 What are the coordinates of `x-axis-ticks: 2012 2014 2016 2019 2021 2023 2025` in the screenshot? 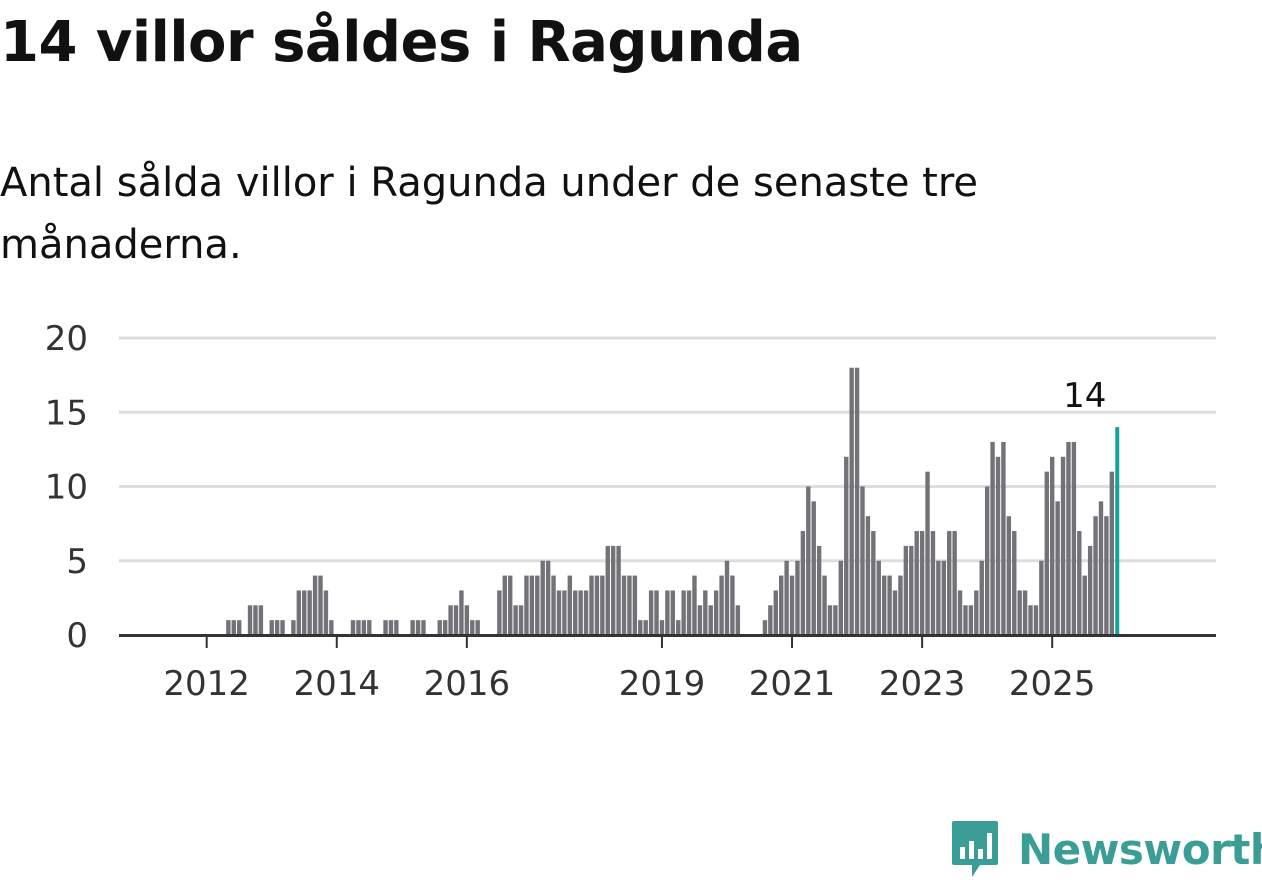 It's located at (629, 669).